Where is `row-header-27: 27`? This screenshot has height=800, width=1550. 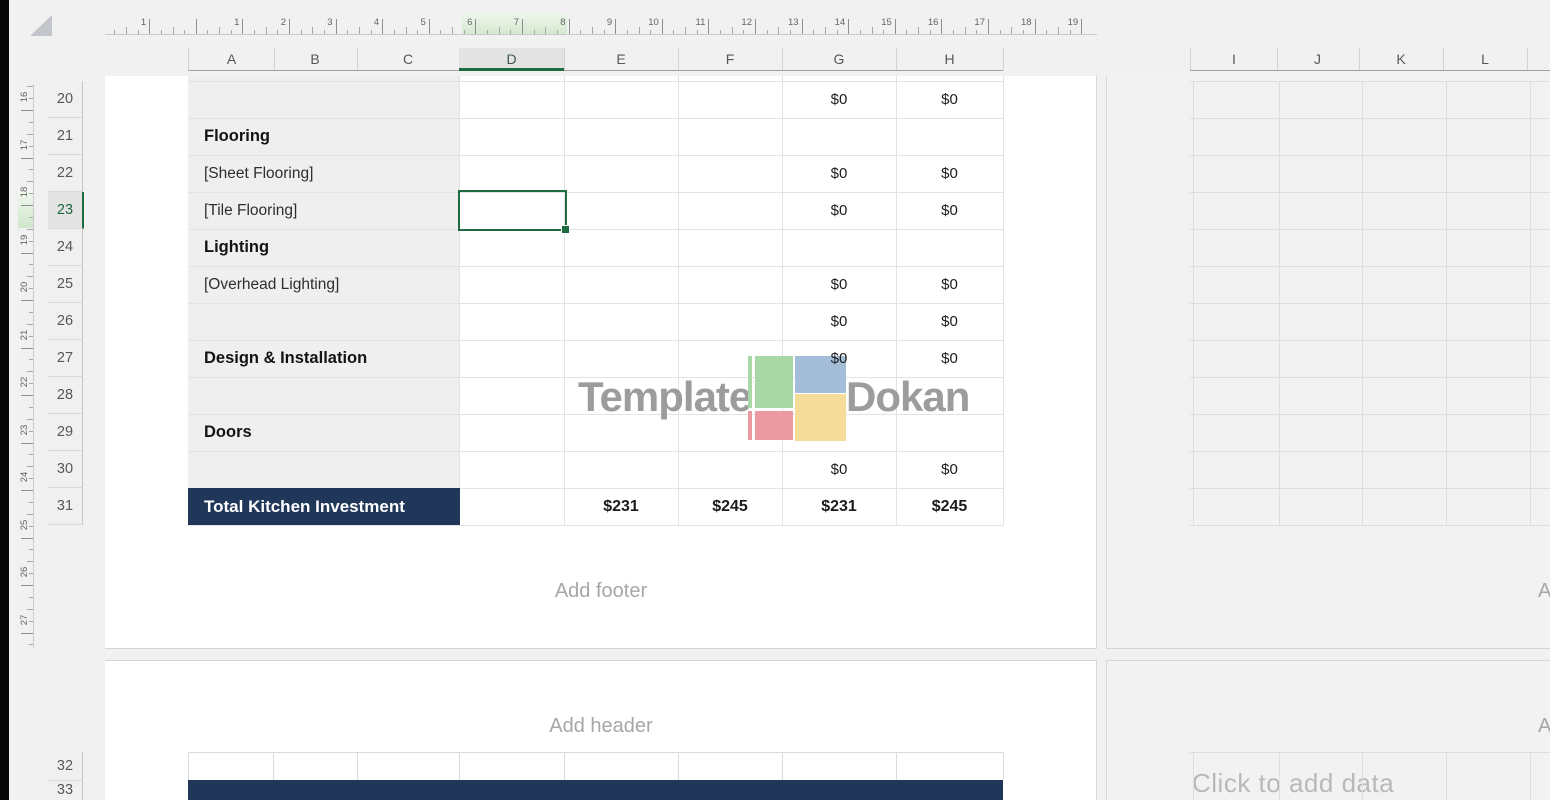
row-header-27: 27 is located at coordinates (65, 358).